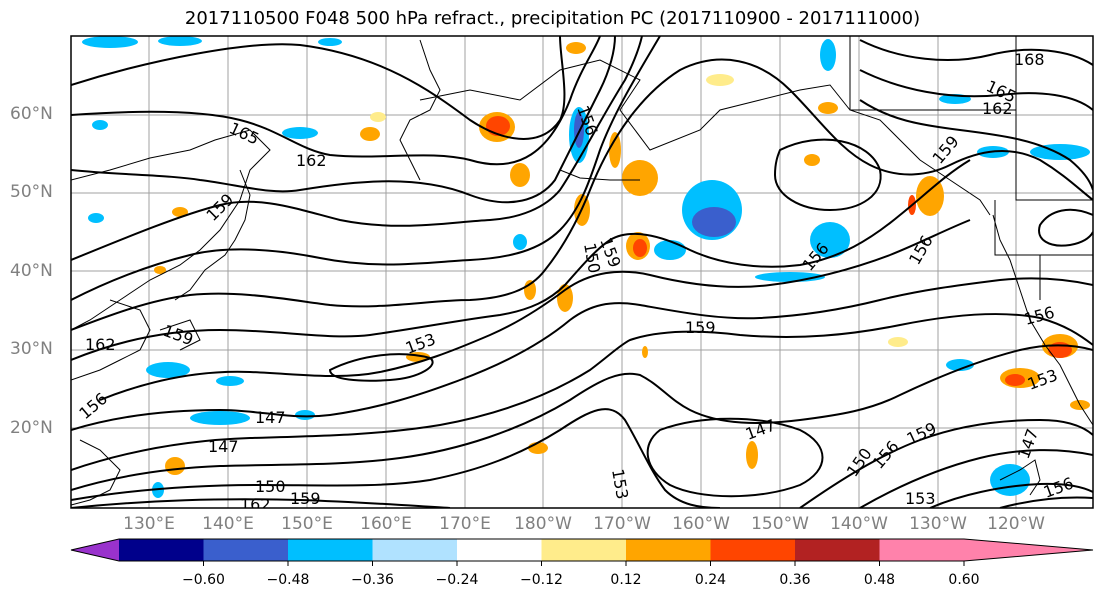  Describe the element at coordinates (701, 524) in the screenshot. I see `lon-label: 160°W` at that location.